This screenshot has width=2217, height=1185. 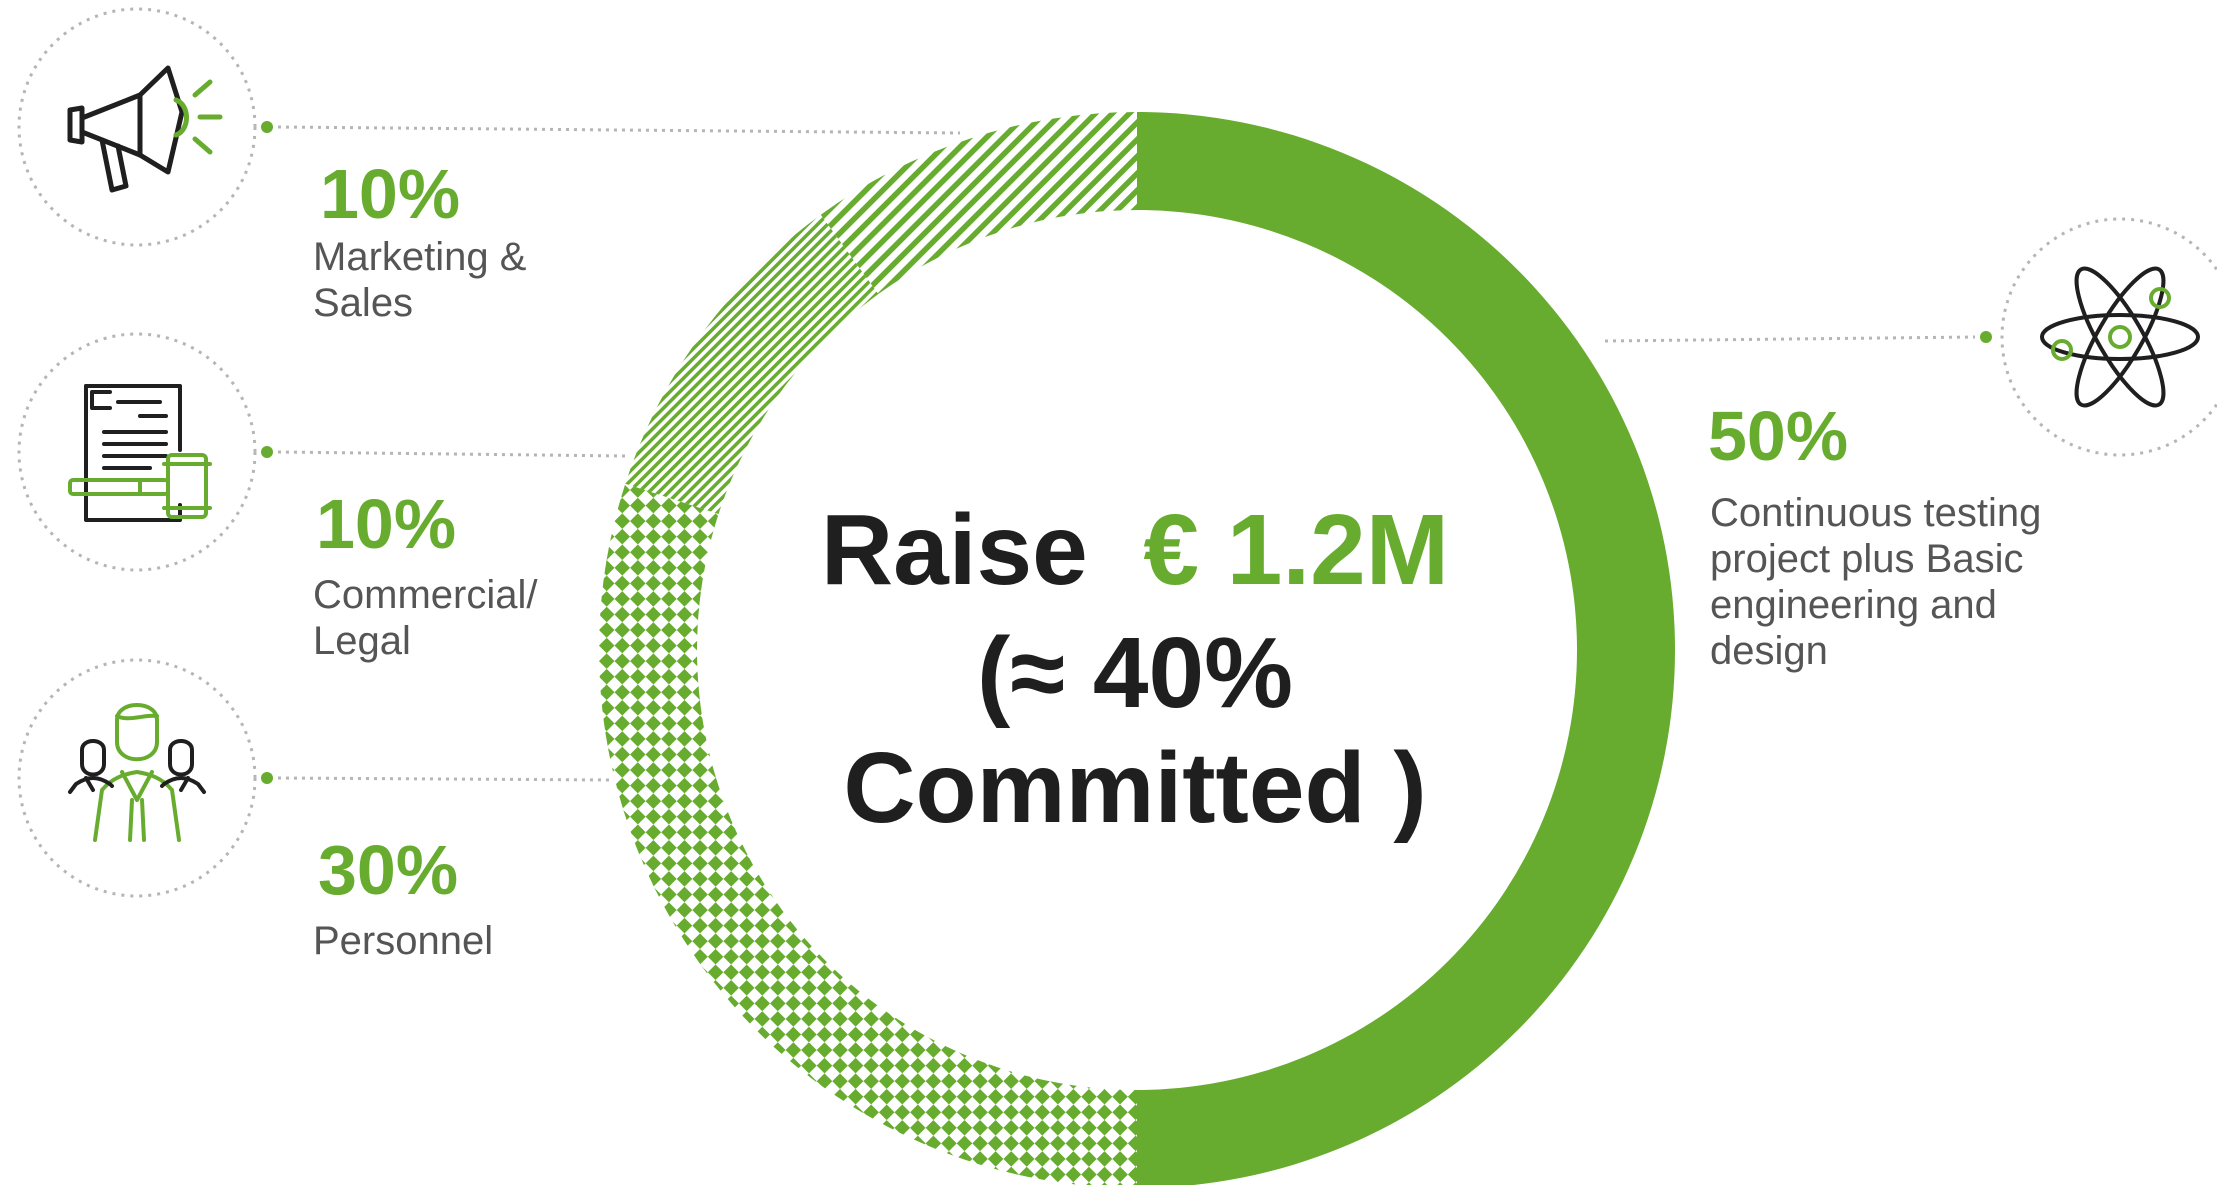 I want to click on leader-line-personnel, so click(x=445, y=779).